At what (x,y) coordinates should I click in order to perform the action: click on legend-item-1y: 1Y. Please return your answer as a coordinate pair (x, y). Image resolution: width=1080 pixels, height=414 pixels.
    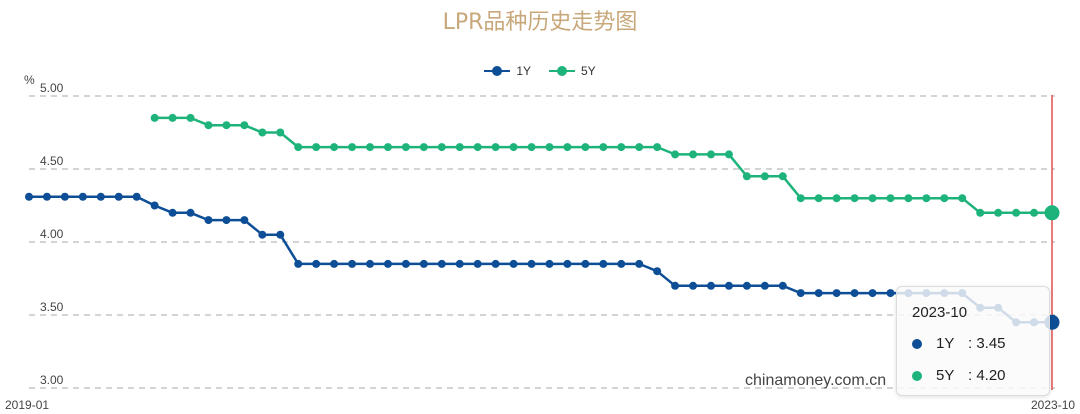
    Looking at the image, I should click on (507, 71).